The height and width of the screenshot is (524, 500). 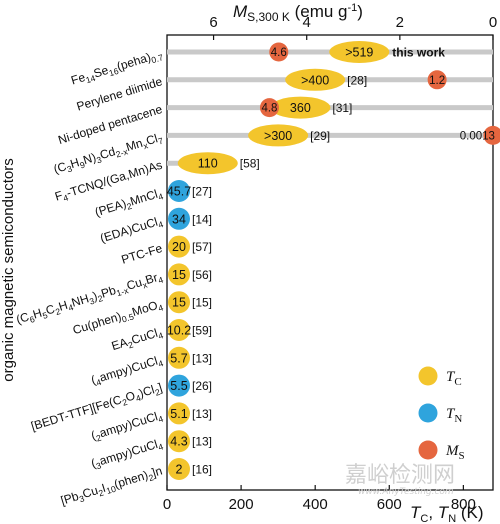 What do you see at coordinates (406, 492) in the screenshot?
I see `watermark-subtext: www.AnyTesting.com` at bounding box center [406, 492].